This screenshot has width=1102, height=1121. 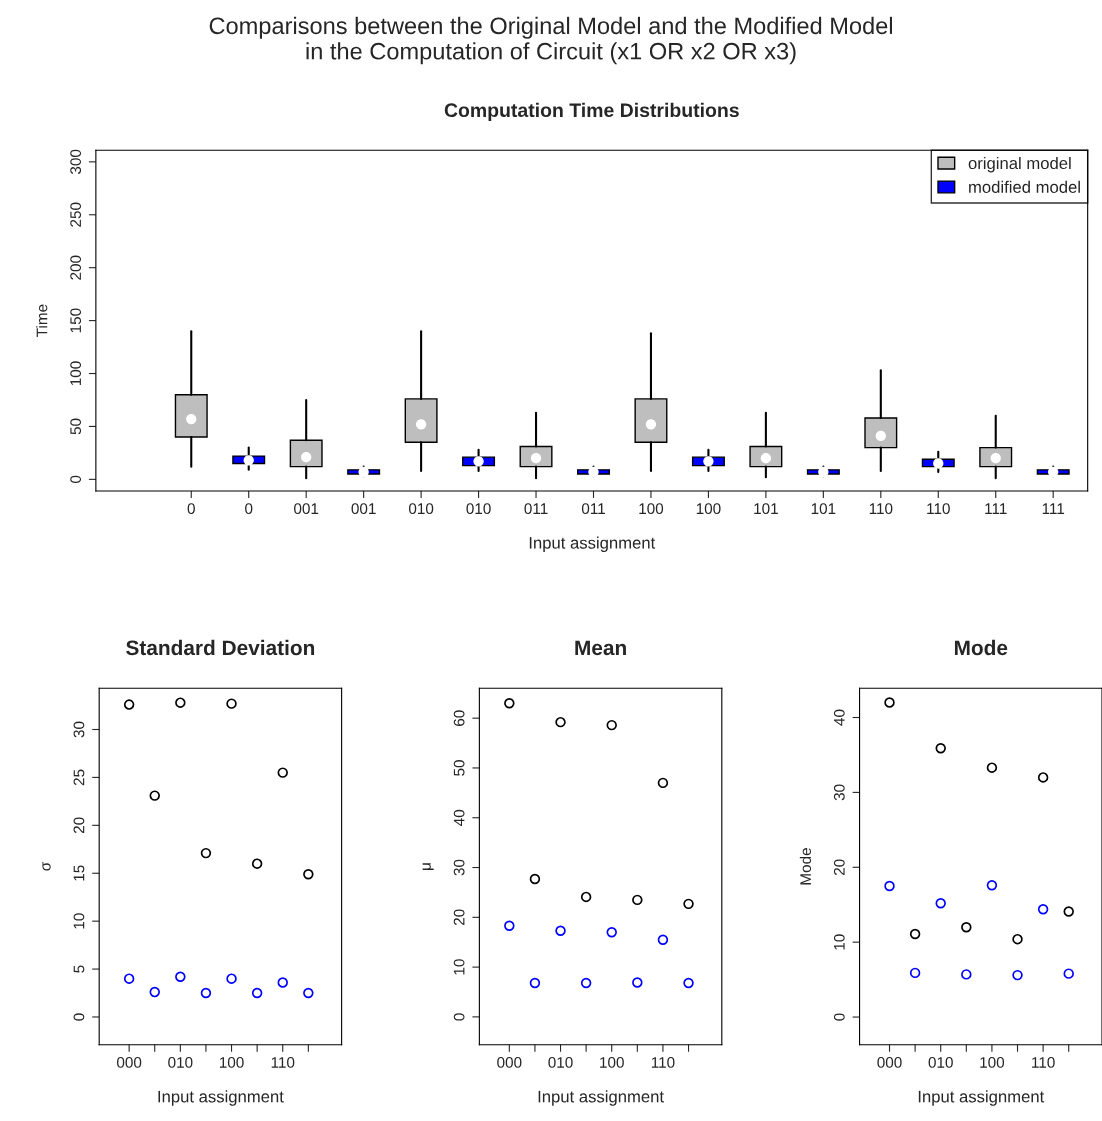 I want to click on y-tick-label: 300, so click(x=76, y=162).